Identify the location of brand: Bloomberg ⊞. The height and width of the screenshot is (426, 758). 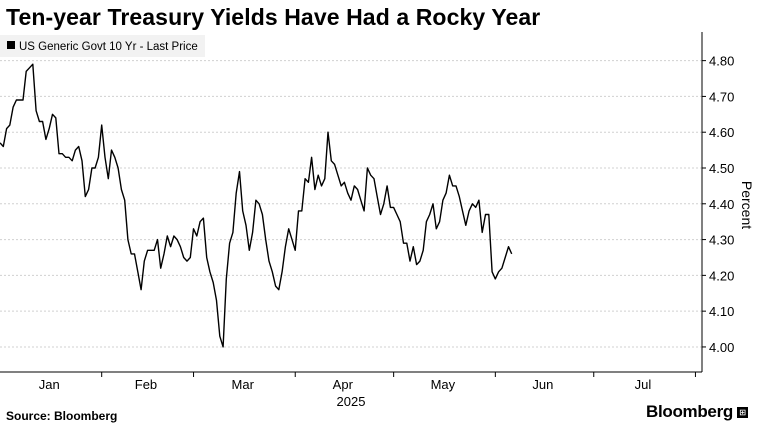
(697, 412).